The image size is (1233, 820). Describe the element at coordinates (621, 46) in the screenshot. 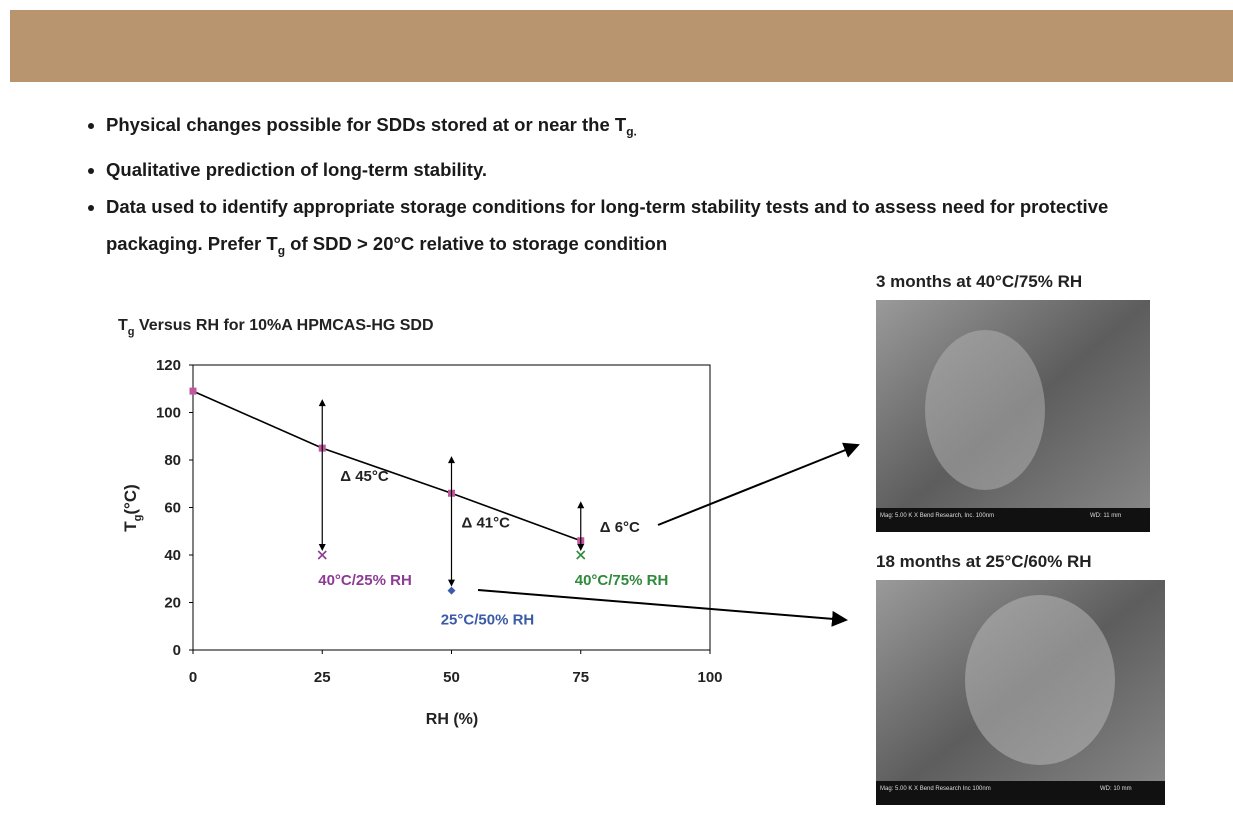

I see `header-band` at that location.